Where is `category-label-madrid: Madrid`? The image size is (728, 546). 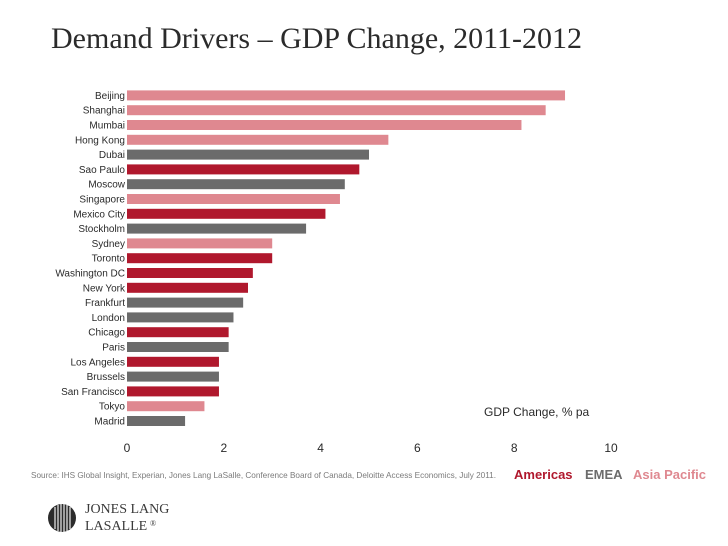 category-label-madrid: Madrid is located at coordinates (109, 422).